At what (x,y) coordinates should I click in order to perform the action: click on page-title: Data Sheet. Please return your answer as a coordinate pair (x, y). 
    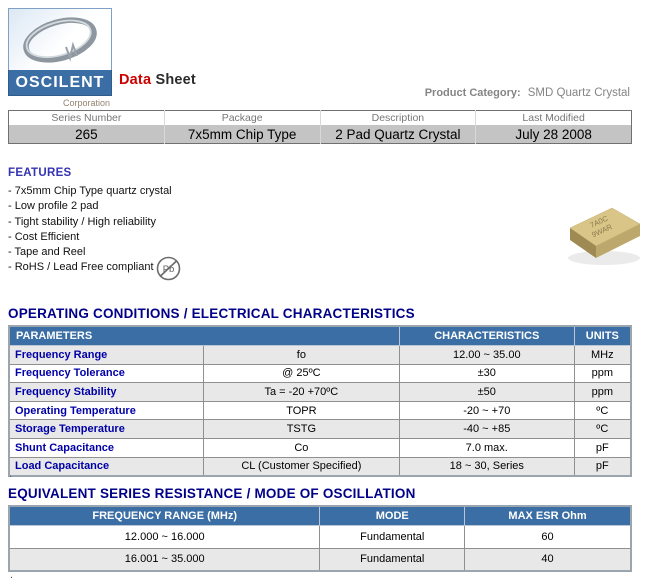
    Looking at the image, I should click on (157, 80).